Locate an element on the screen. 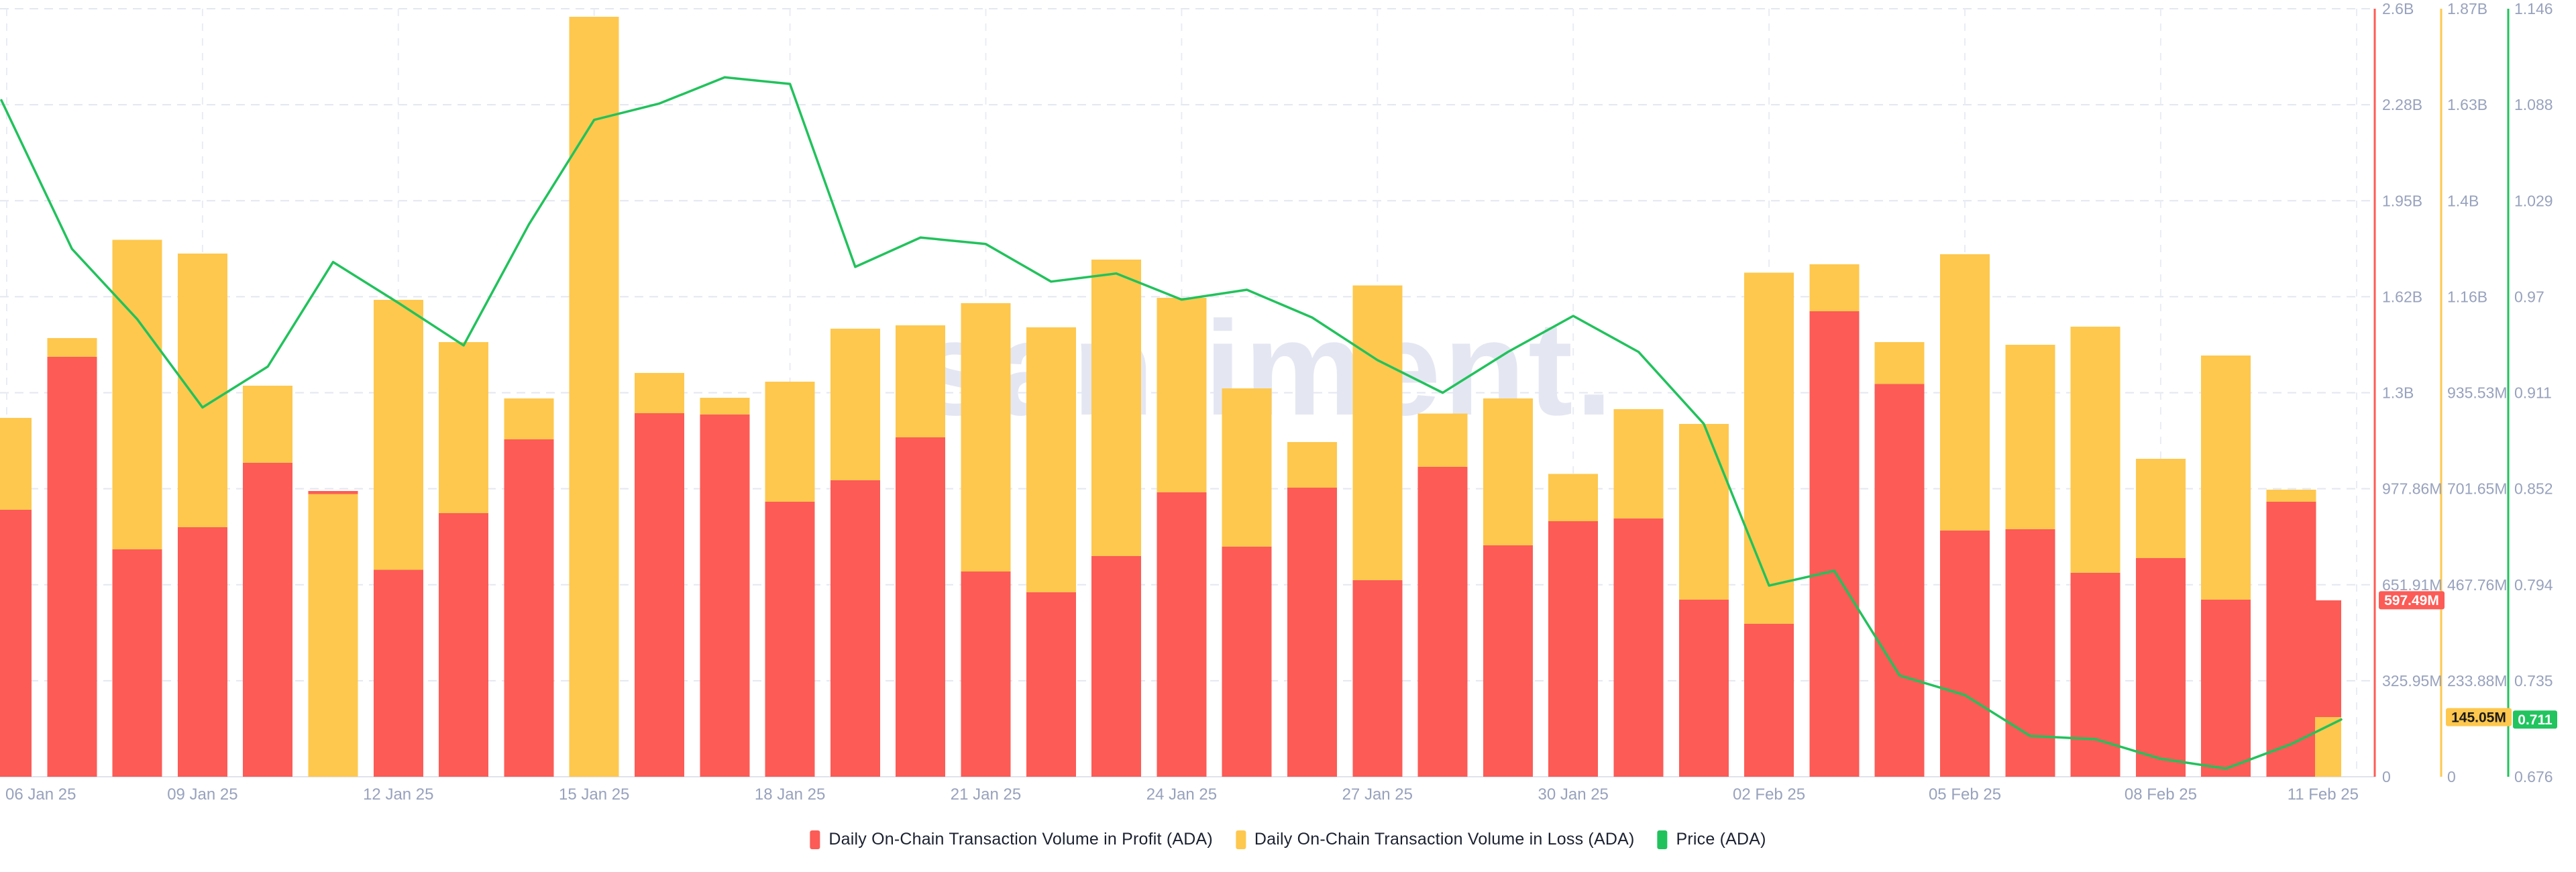  x-axis-label: 15 Jan 25 is located at coordinates (594, 795).